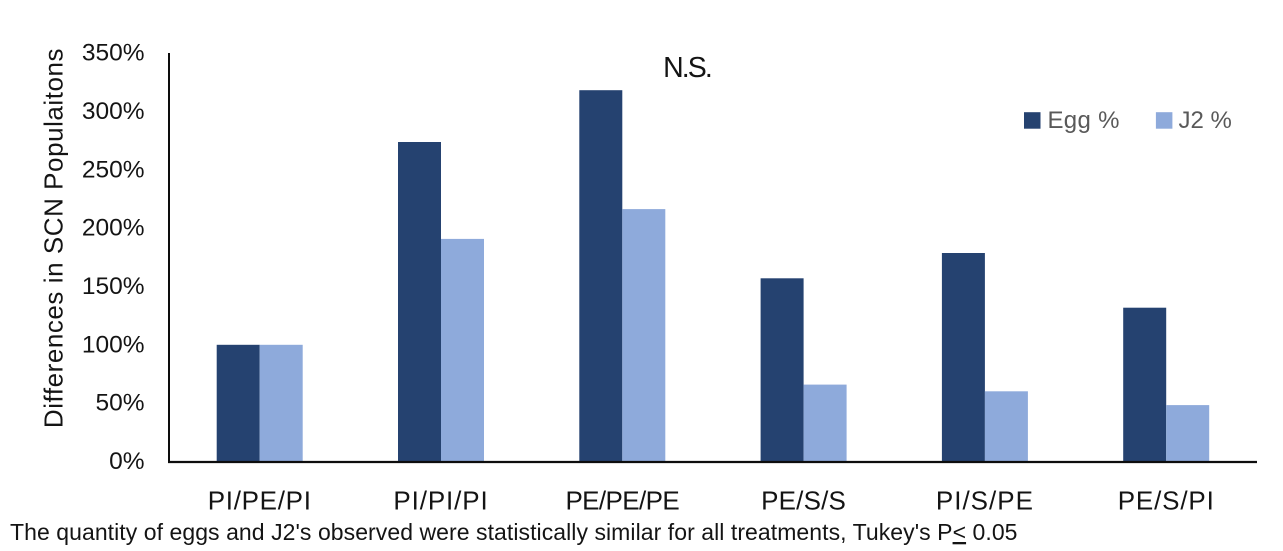 The height and width of the screenshot is (551, 1283). What do you see at coordinates (119, 403) in the screenshot?
I see `svg-text: 50%` at bounding box center [119, 403].